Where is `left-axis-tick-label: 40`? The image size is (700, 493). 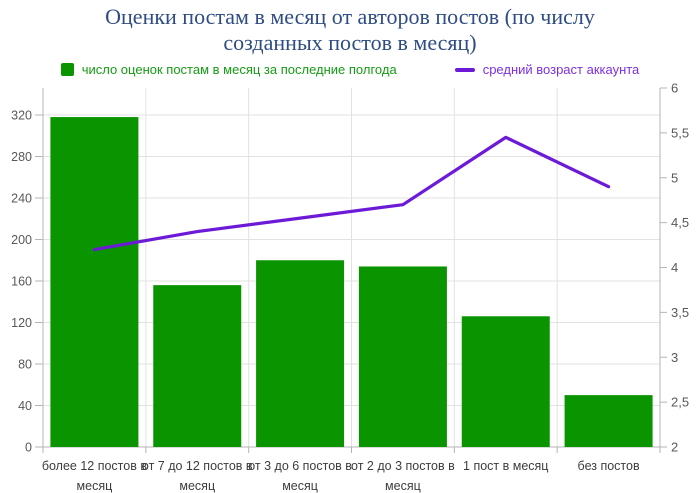 left-axis-tick-label: 40 is located at coordinates (25, 406).